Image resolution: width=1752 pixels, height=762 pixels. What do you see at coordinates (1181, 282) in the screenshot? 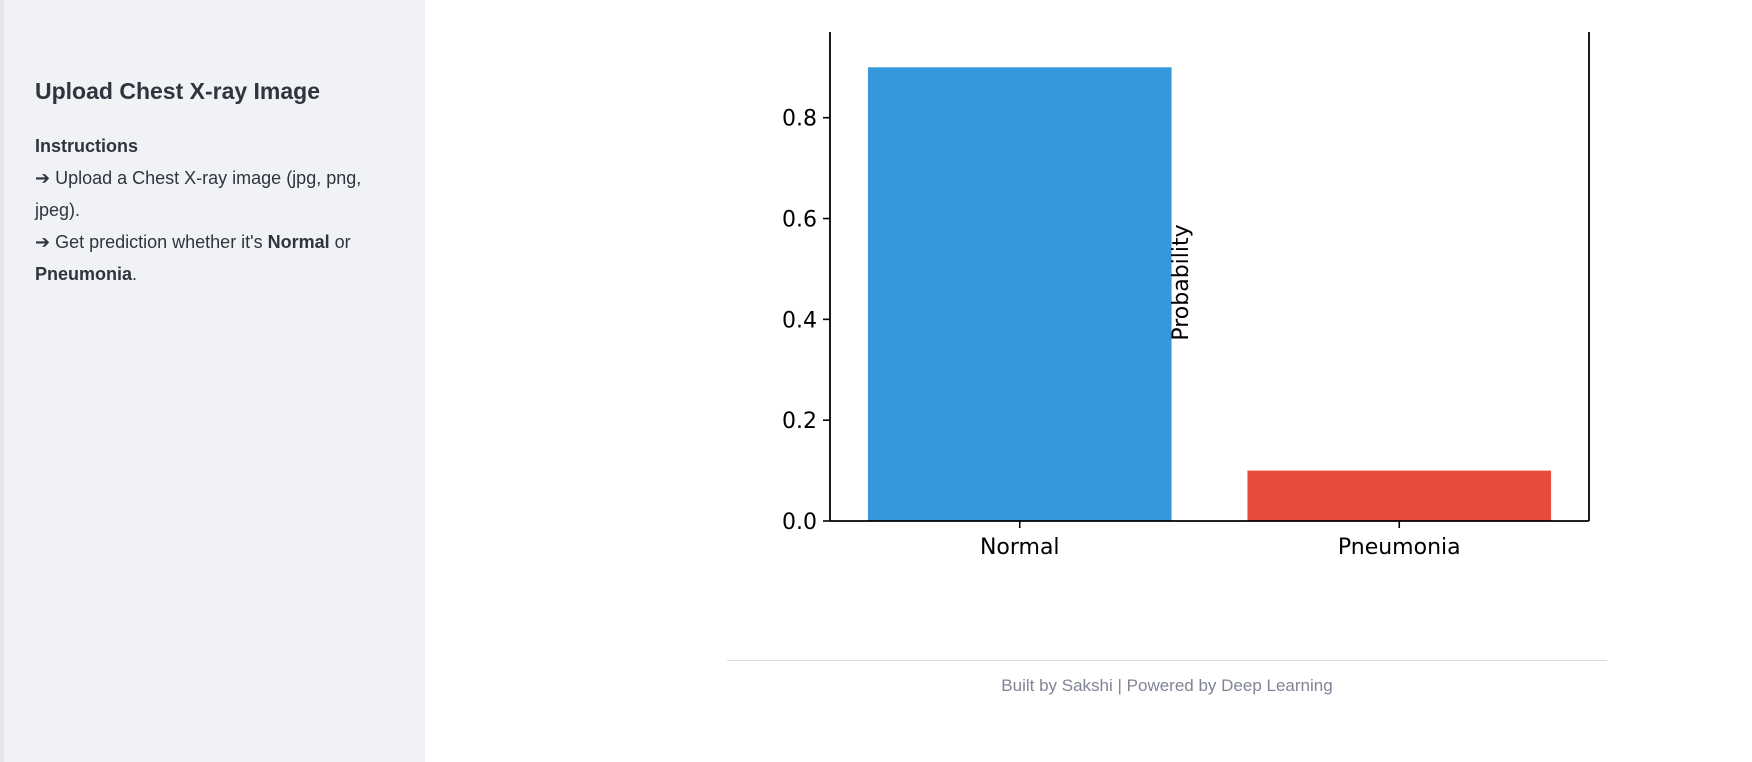
I see `y-axis-label: Probability` at bounding box center [1181, 282].